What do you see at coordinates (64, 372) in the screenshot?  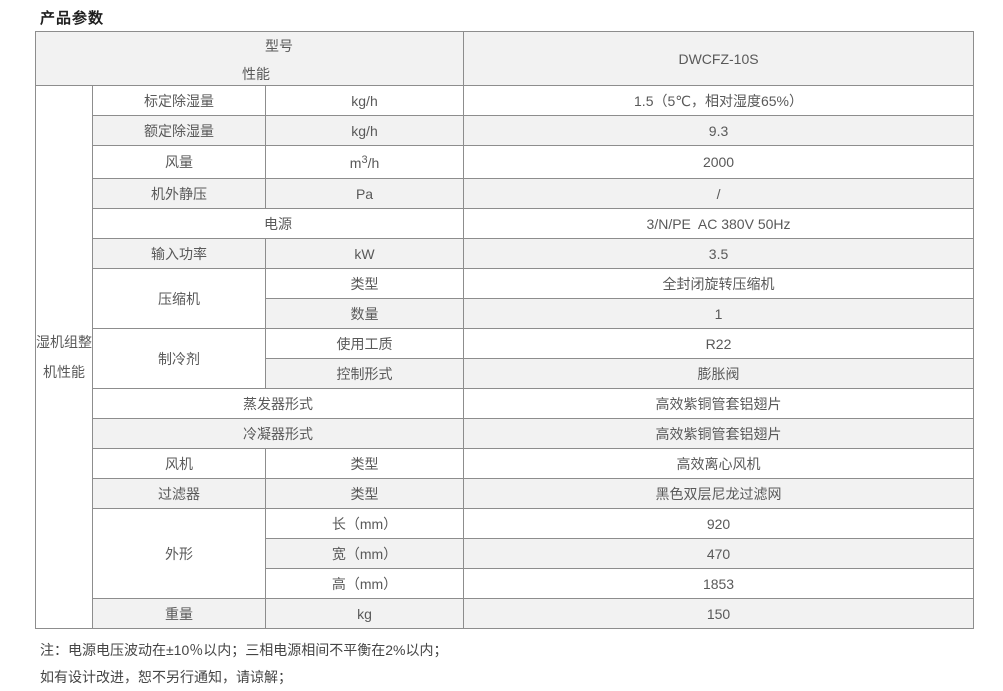 I see `category-line2: 机性能` at bounding box center [64, 372].